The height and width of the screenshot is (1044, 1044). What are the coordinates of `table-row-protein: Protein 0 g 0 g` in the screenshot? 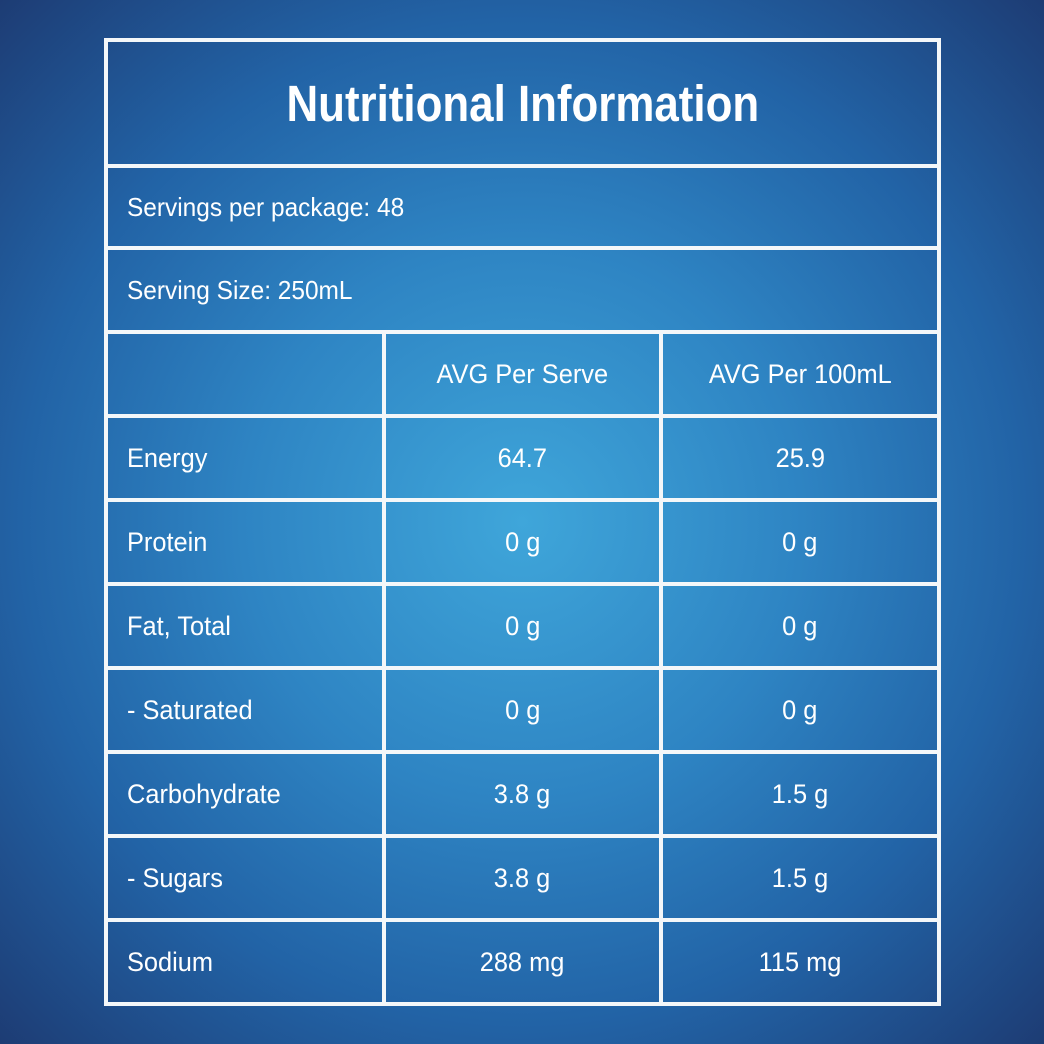 It's located at (522, 542).